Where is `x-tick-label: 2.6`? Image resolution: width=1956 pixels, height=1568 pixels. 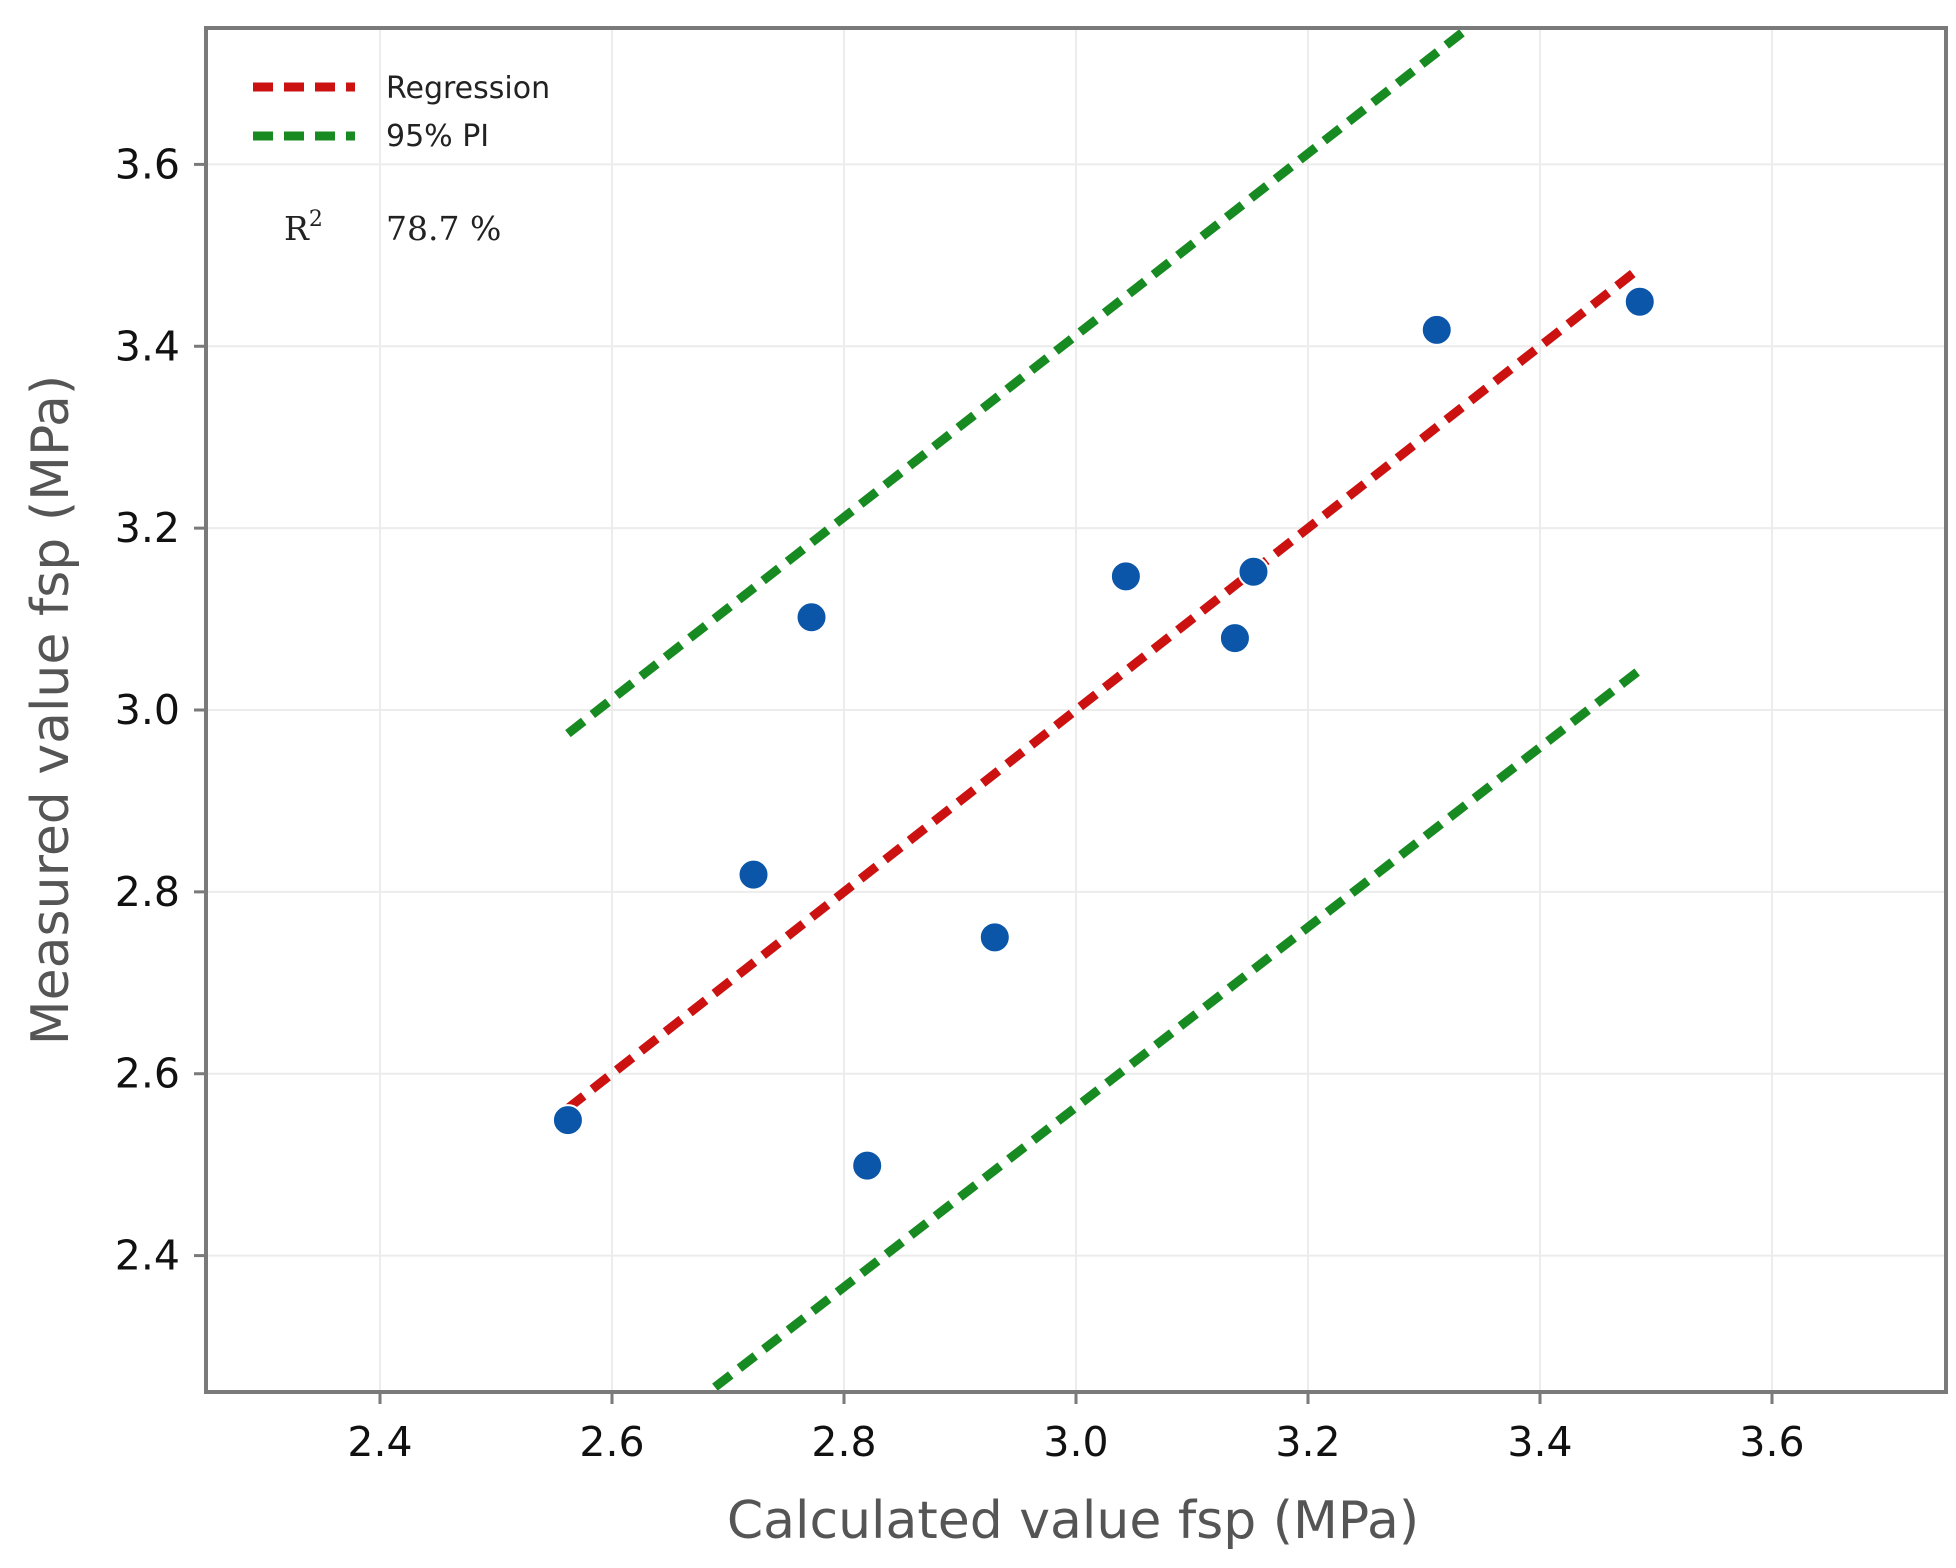
x-tick-label: 2.6 is located at coordinates (611, 1442).